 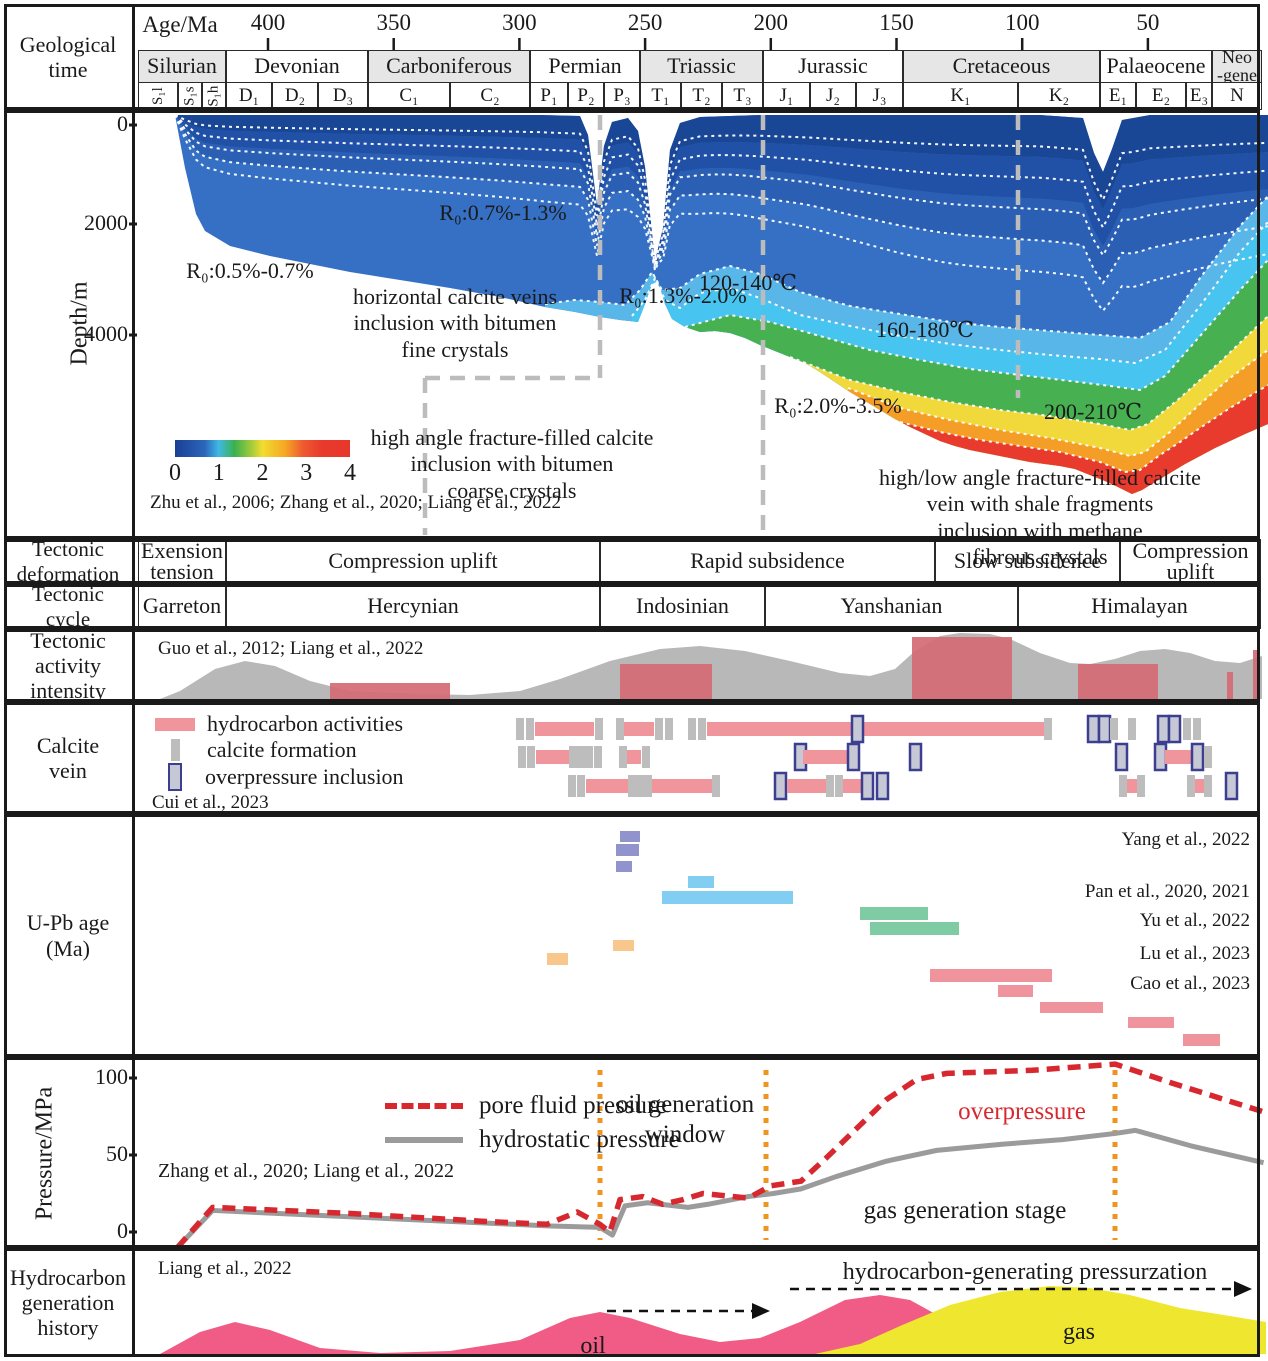 I want to click on upb-citation-2: Yu et al., 2022, so click(x=1194, y=920).